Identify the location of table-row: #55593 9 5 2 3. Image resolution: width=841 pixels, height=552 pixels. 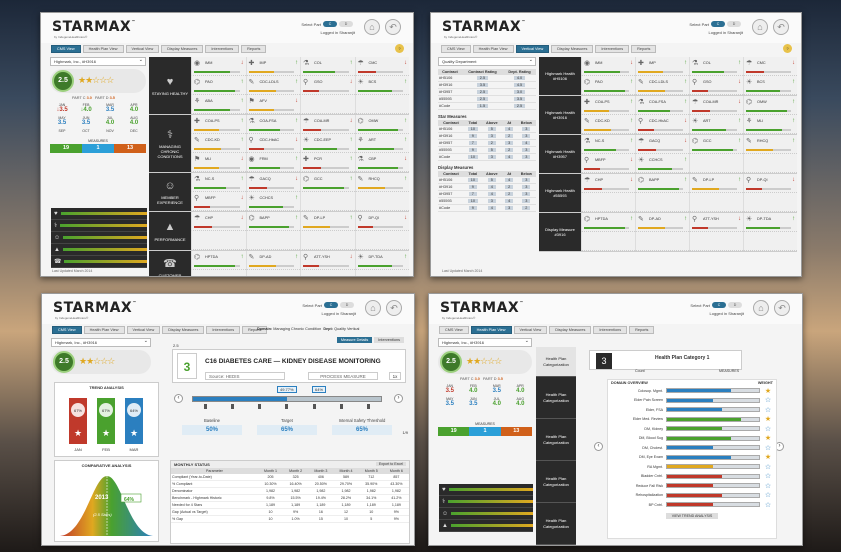
(487, 150).